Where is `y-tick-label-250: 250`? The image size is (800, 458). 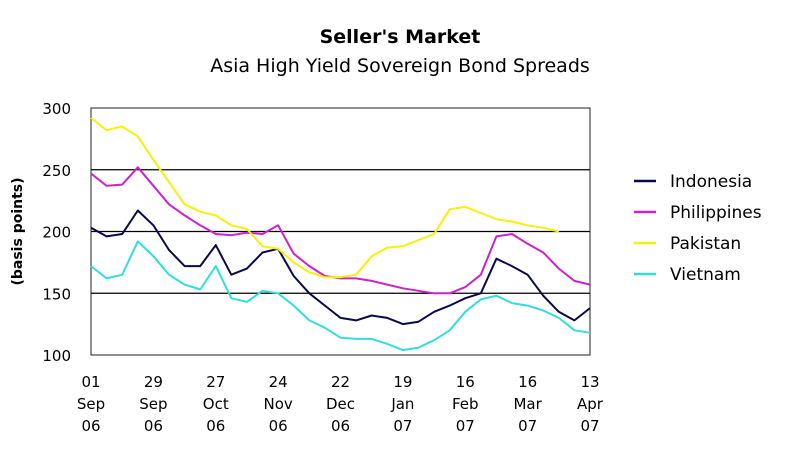
y-tick-label-250: 250 is located at coordinates (56, 171).